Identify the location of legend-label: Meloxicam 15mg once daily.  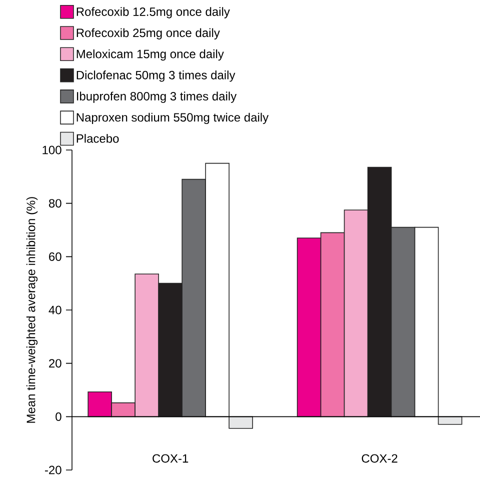
(150, 55).